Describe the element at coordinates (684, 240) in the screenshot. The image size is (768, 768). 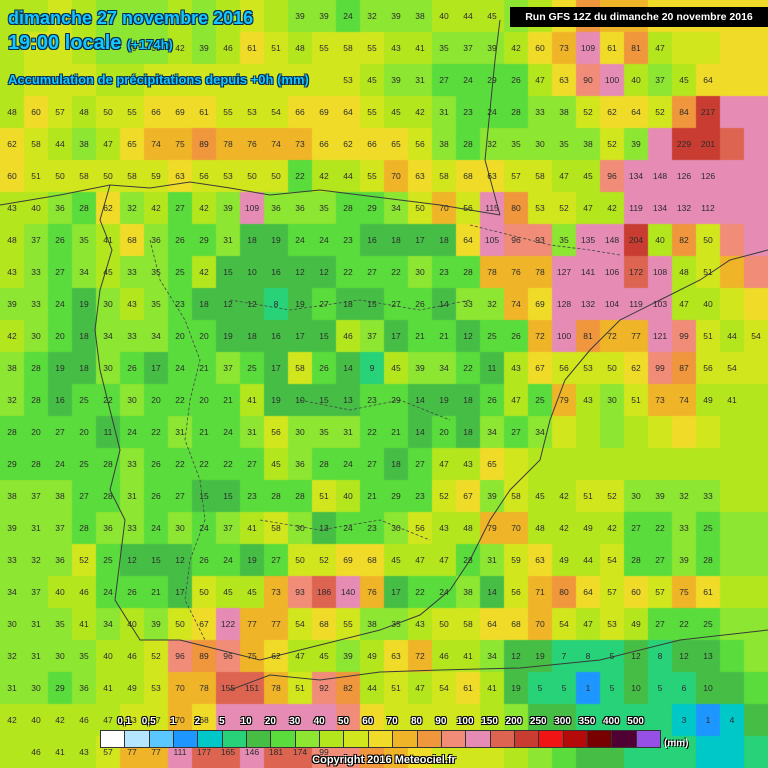
I see `grid-value: 82` at that location.